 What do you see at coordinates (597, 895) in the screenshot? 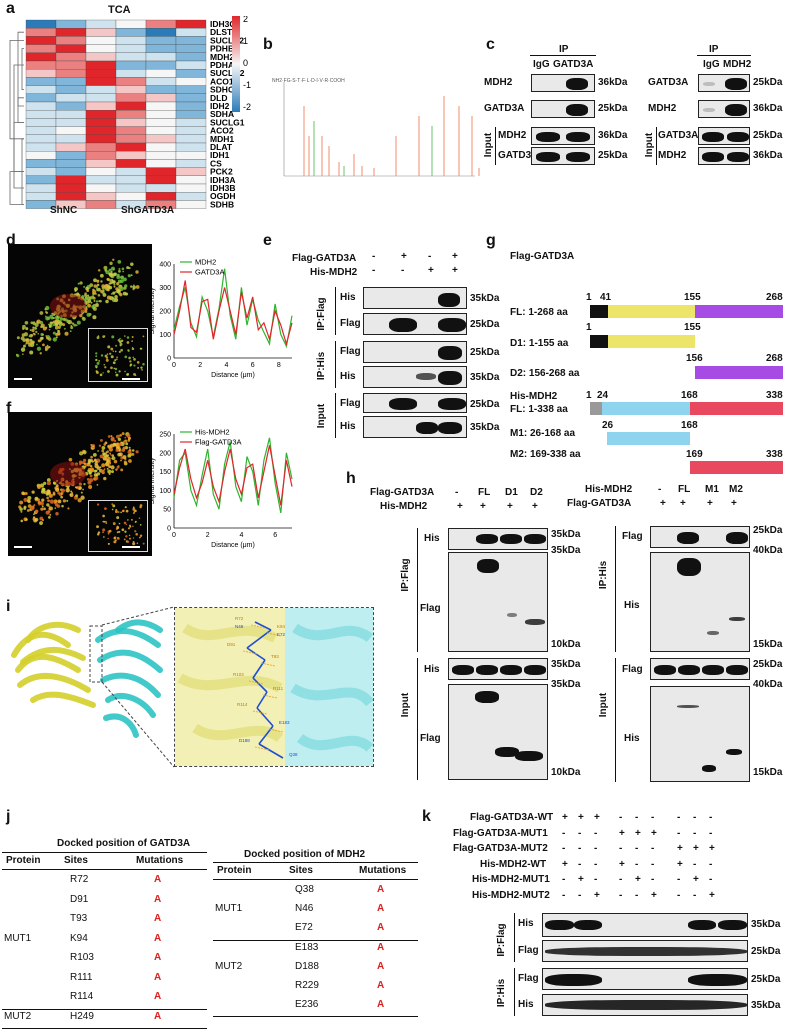
I see `k-sign: +` at bounding box center [597, 895].